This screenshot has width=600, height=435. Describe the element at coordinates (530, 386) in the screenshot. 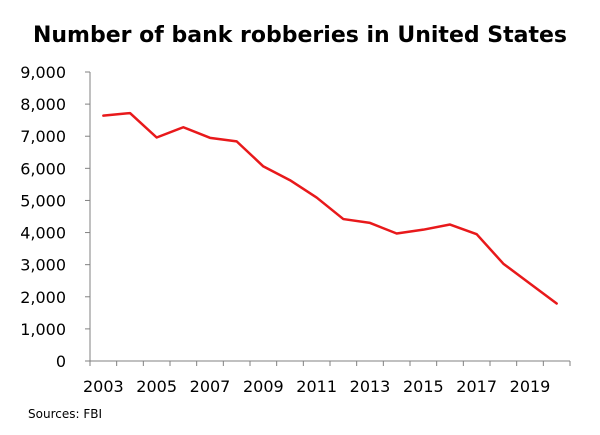

I see `x-tick-label: 2019` at that location.